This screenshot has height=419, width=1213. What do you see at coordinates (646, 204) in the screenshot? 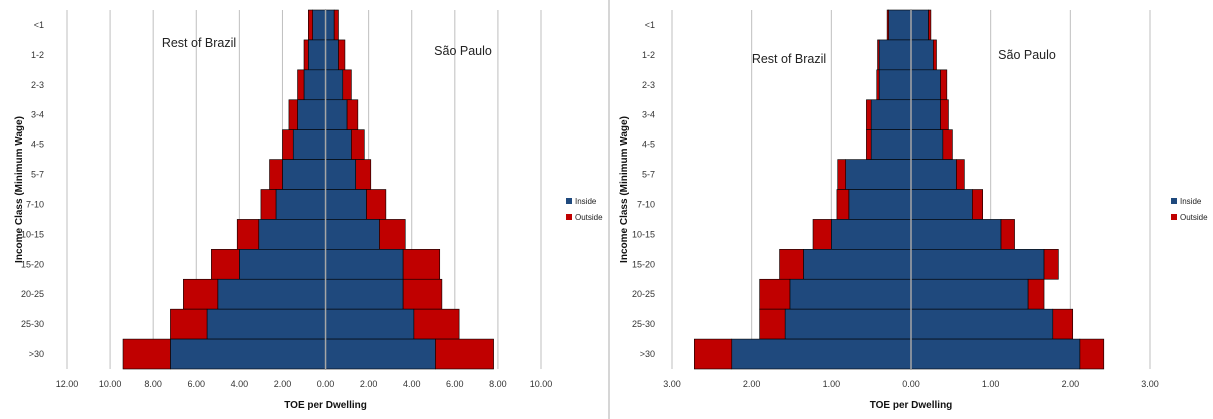
I see `y-tick-label: 7-10` at bounding box center [646, 204].